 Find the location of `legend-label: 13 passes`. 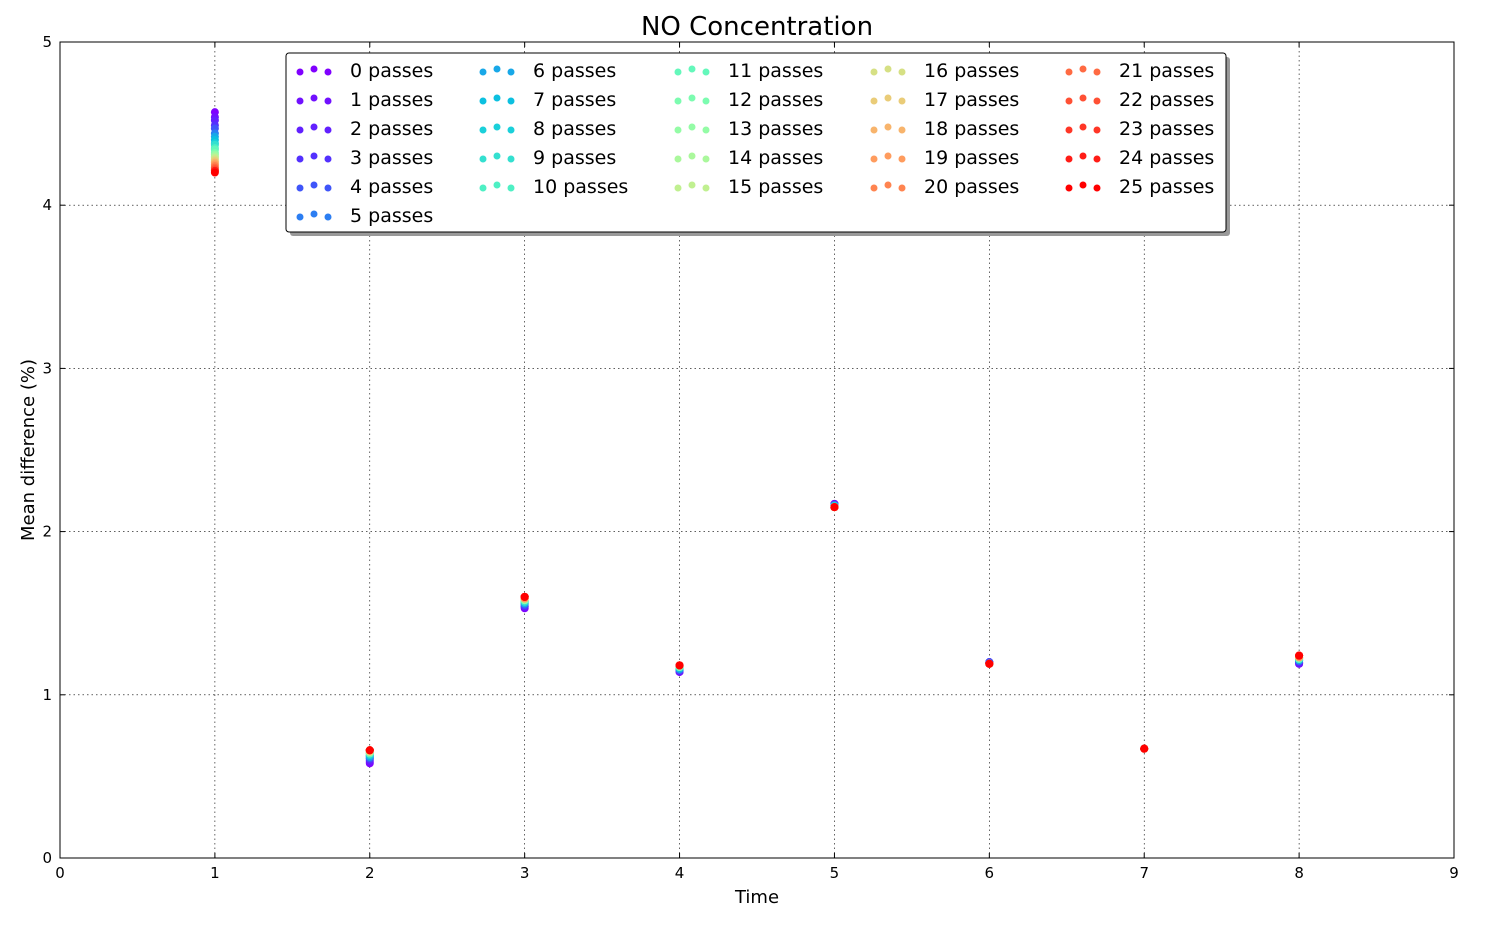

legend-label: 13 passes is located at coordinates (775, 129).